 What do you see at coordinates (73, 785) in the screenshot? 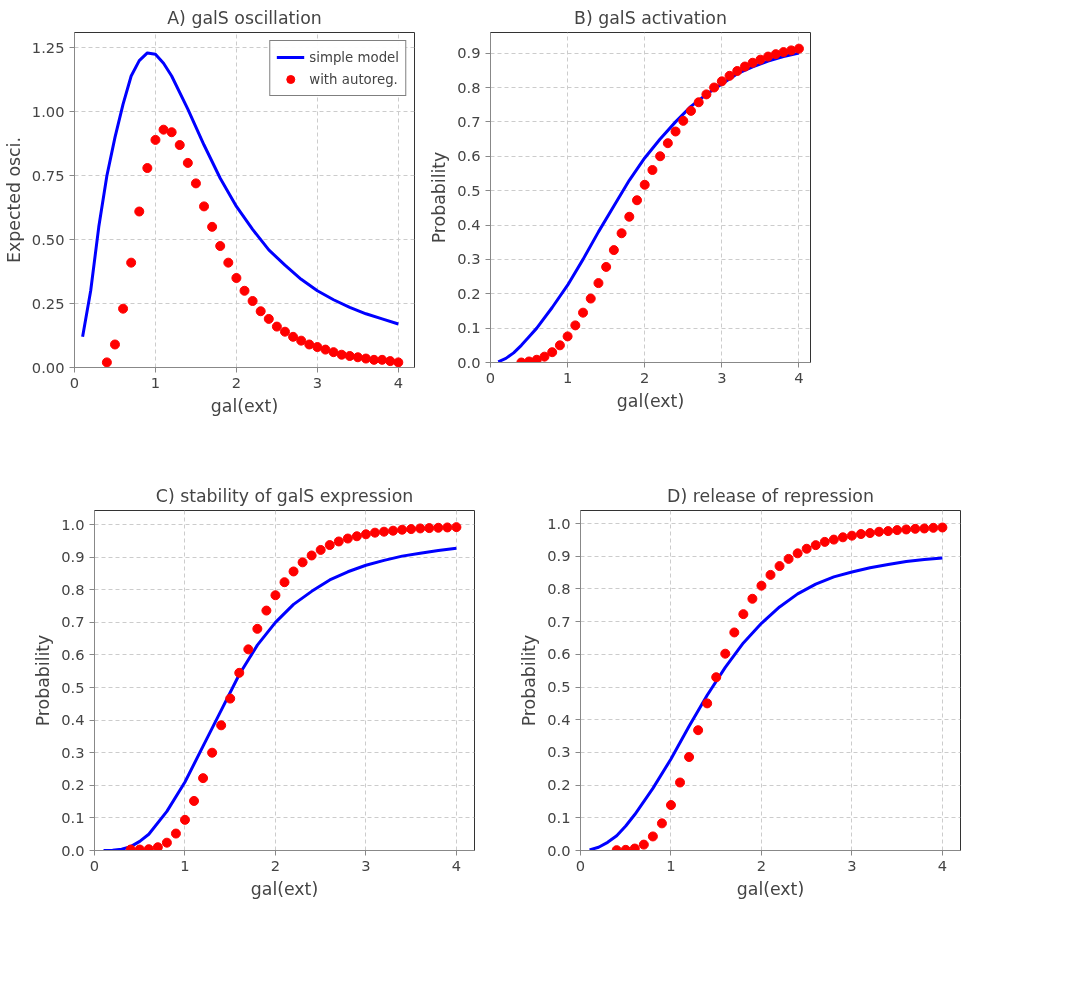
I see `y-tick-label: 0.2` at bounding box center [73, 785].